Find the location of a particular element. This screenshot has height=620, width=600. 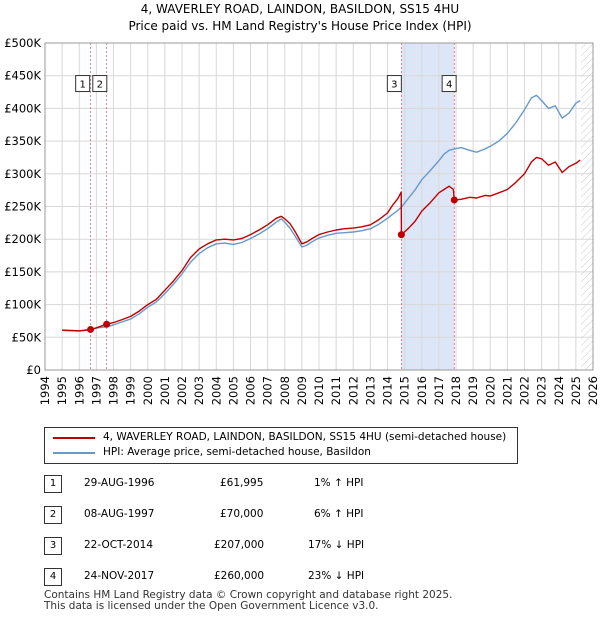

sale-label-box: 1 is located at coordinates (83, 84).